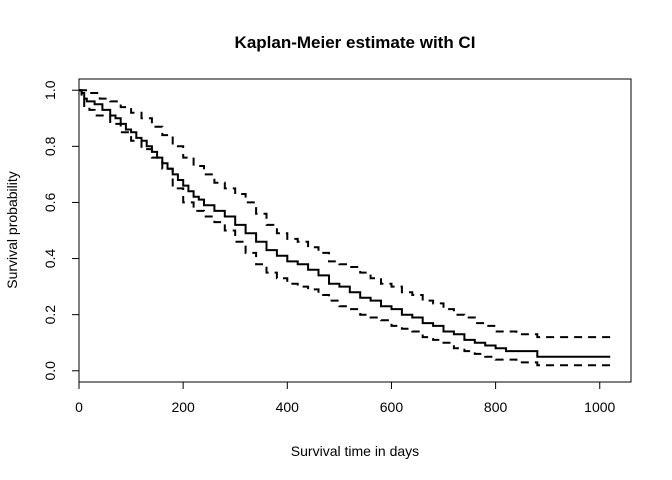 Image resolution: width=672 pixels, height=480 pixels. What do you see at coordinates (50, 315) in the screenshot?
I see `y-tick-label: 0.2` at bounding box center [50, 315].